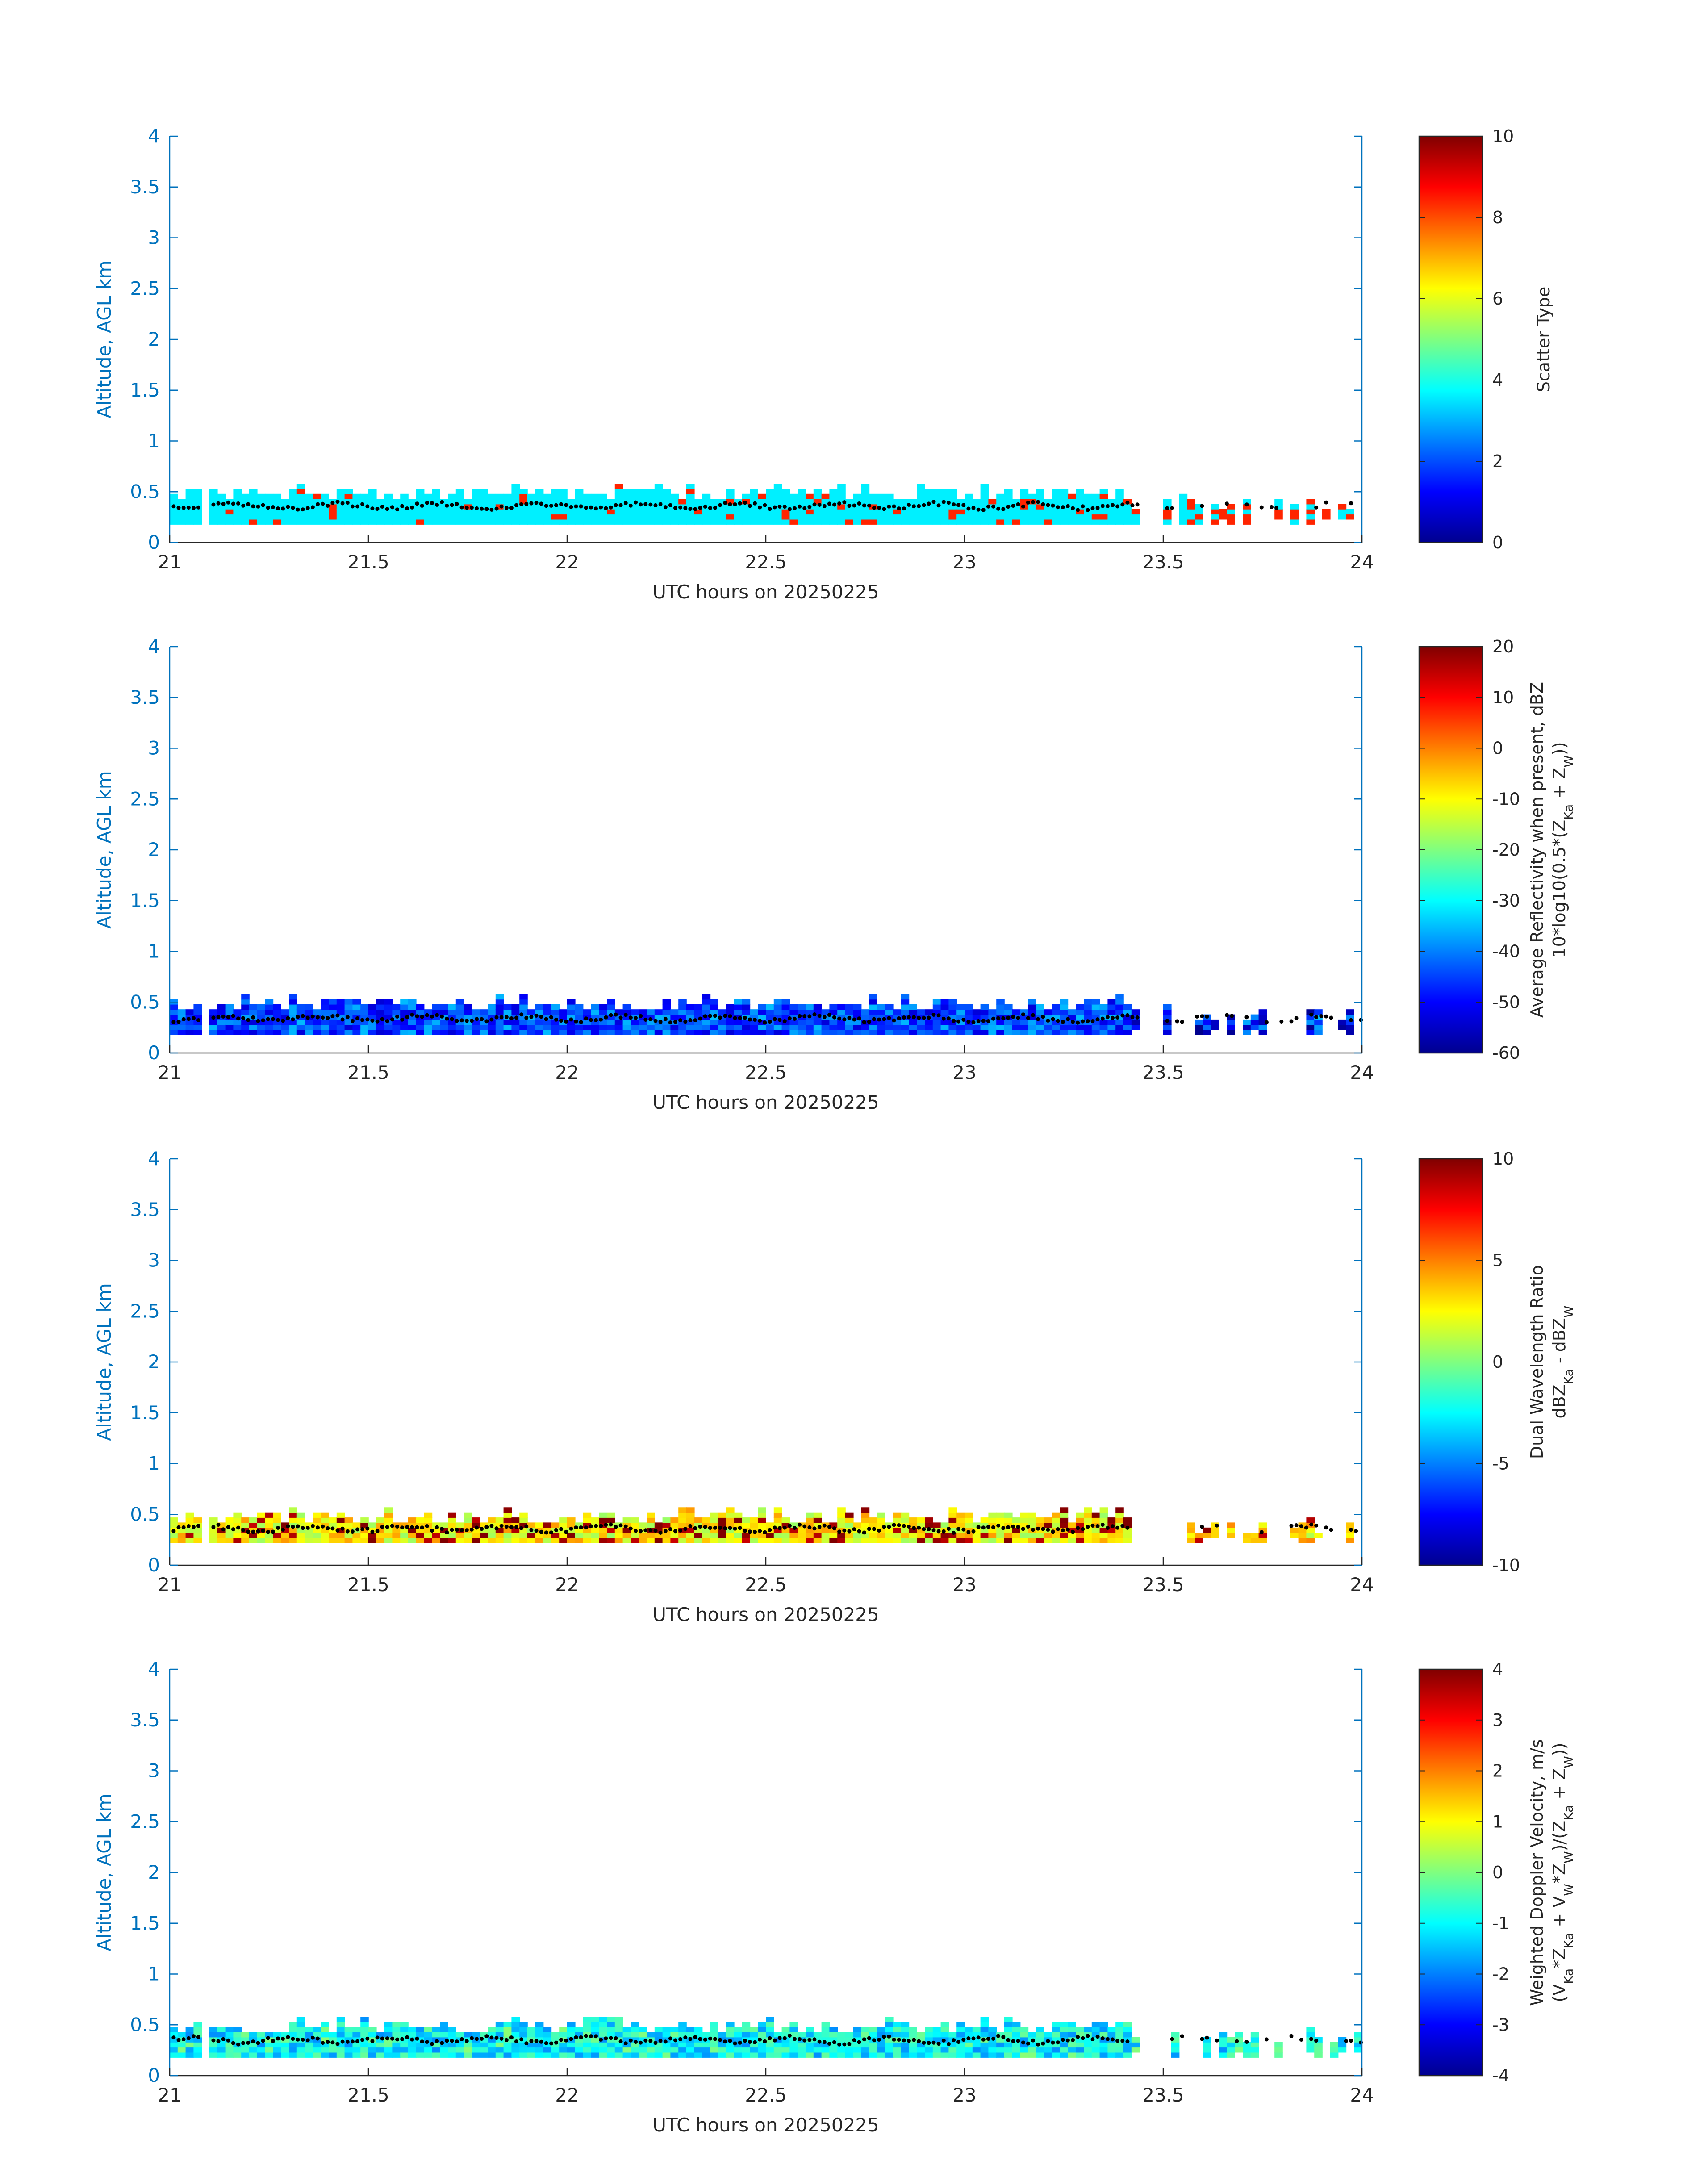  I want to click on y-tick-label: 3.5, so click(145, 697).